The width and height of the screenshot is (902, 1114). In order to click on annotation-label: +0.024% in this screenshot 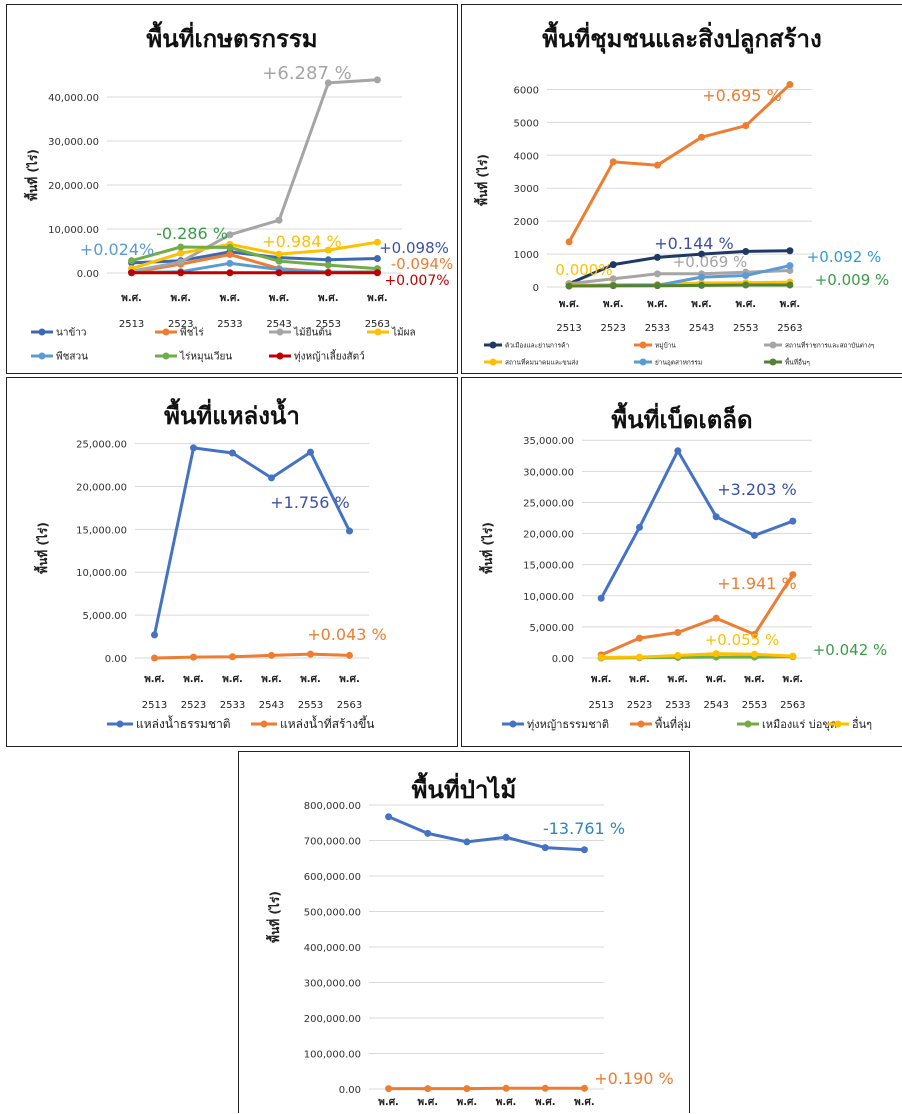, I will do `click(117, 249)`.